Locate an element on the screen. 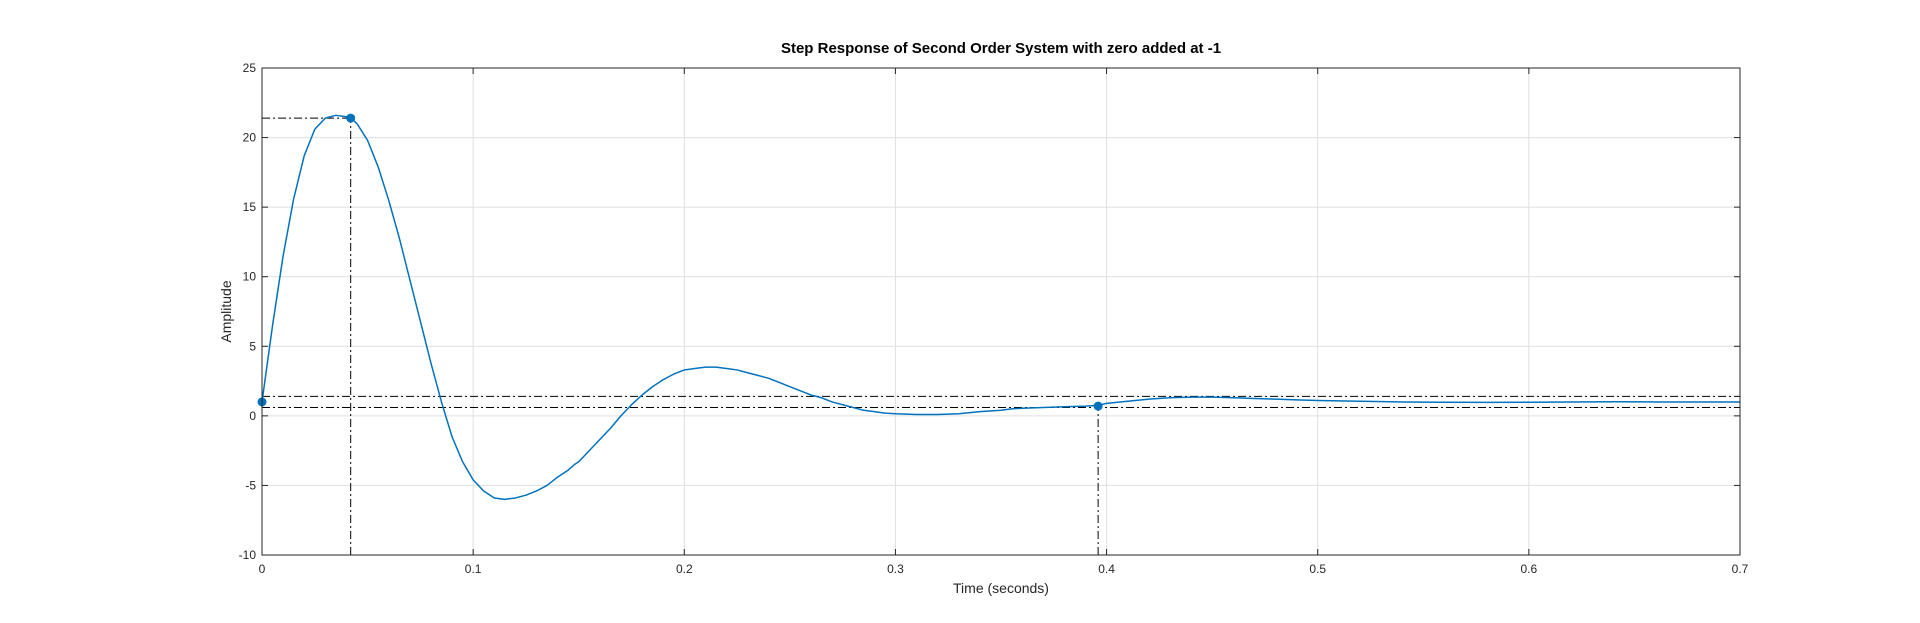 The height and width of the screenshot is (623, 1920). y-axis-label: Amplitude is located at coordinates (226, 311).